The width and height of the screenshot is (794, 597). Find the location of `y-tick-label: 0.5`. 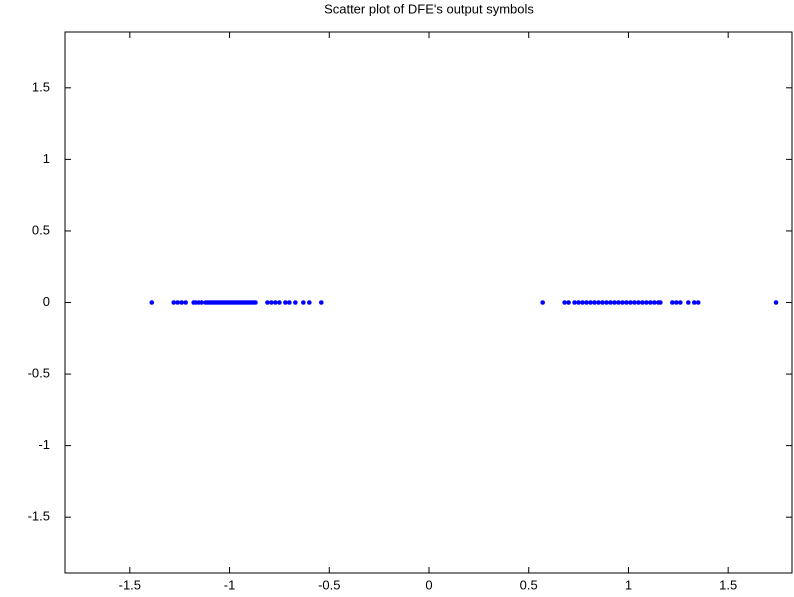

y-tick-label: 0.5 is located at coordinates (41, 229).